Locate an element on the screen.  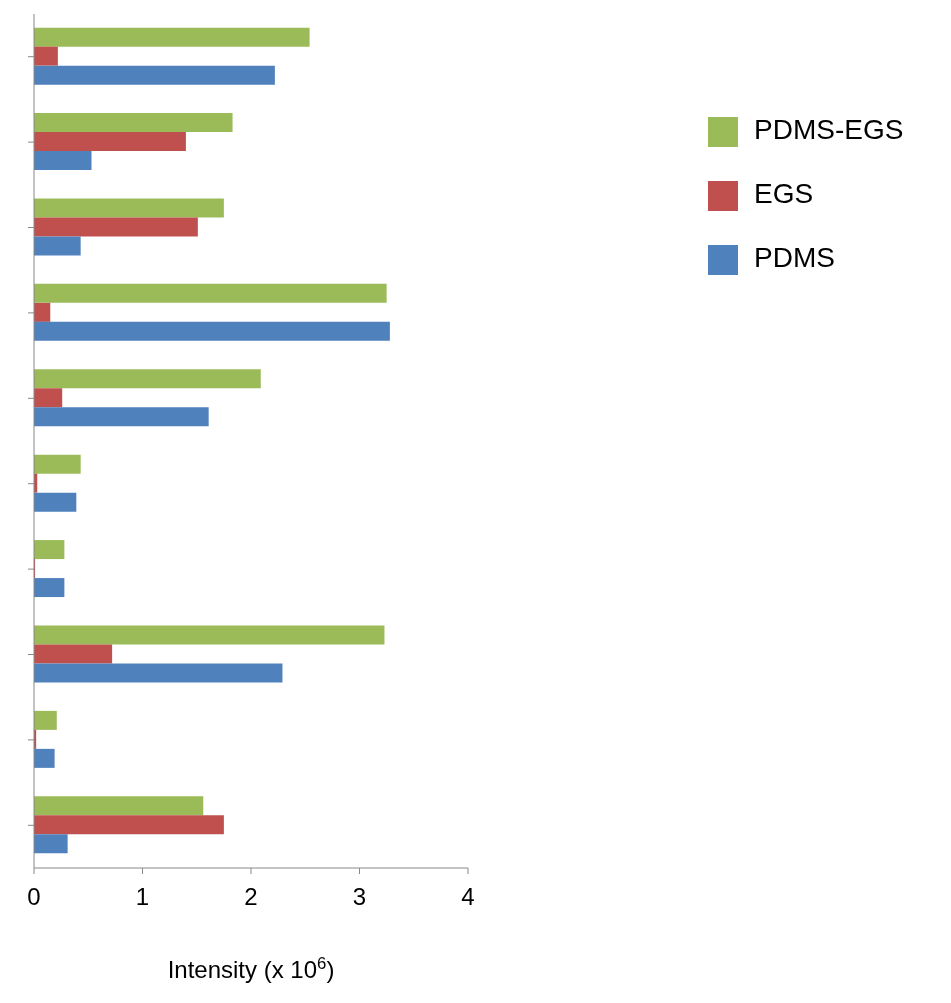
x-axis-title: Intensity (x 10$^{6}$) is located at coordinates (251, 968).